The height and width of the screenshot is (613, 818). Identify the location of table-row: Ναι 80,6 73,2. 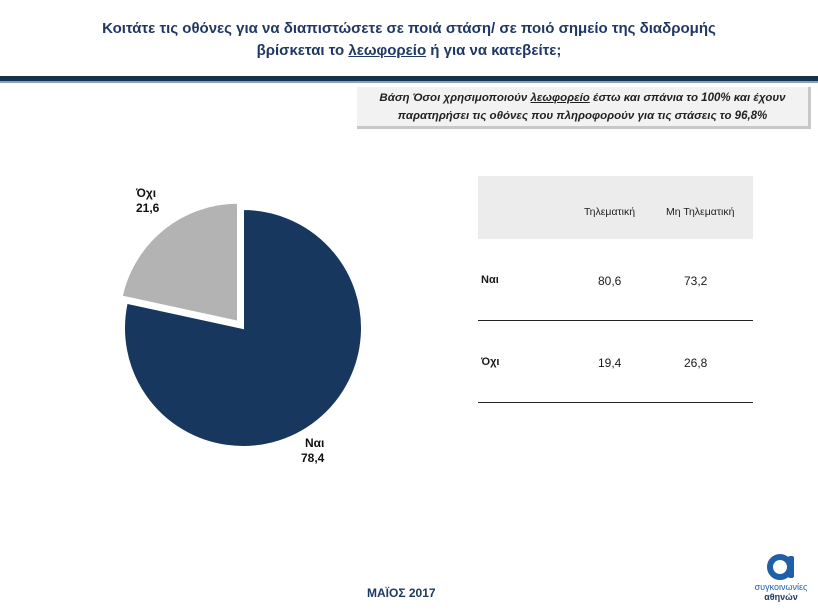
(615, 280).